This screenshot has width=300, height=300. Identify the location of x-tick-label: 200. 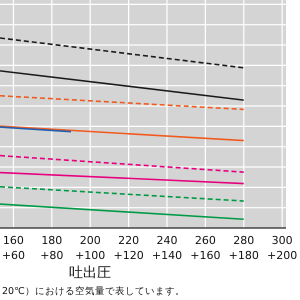
(90, 240).